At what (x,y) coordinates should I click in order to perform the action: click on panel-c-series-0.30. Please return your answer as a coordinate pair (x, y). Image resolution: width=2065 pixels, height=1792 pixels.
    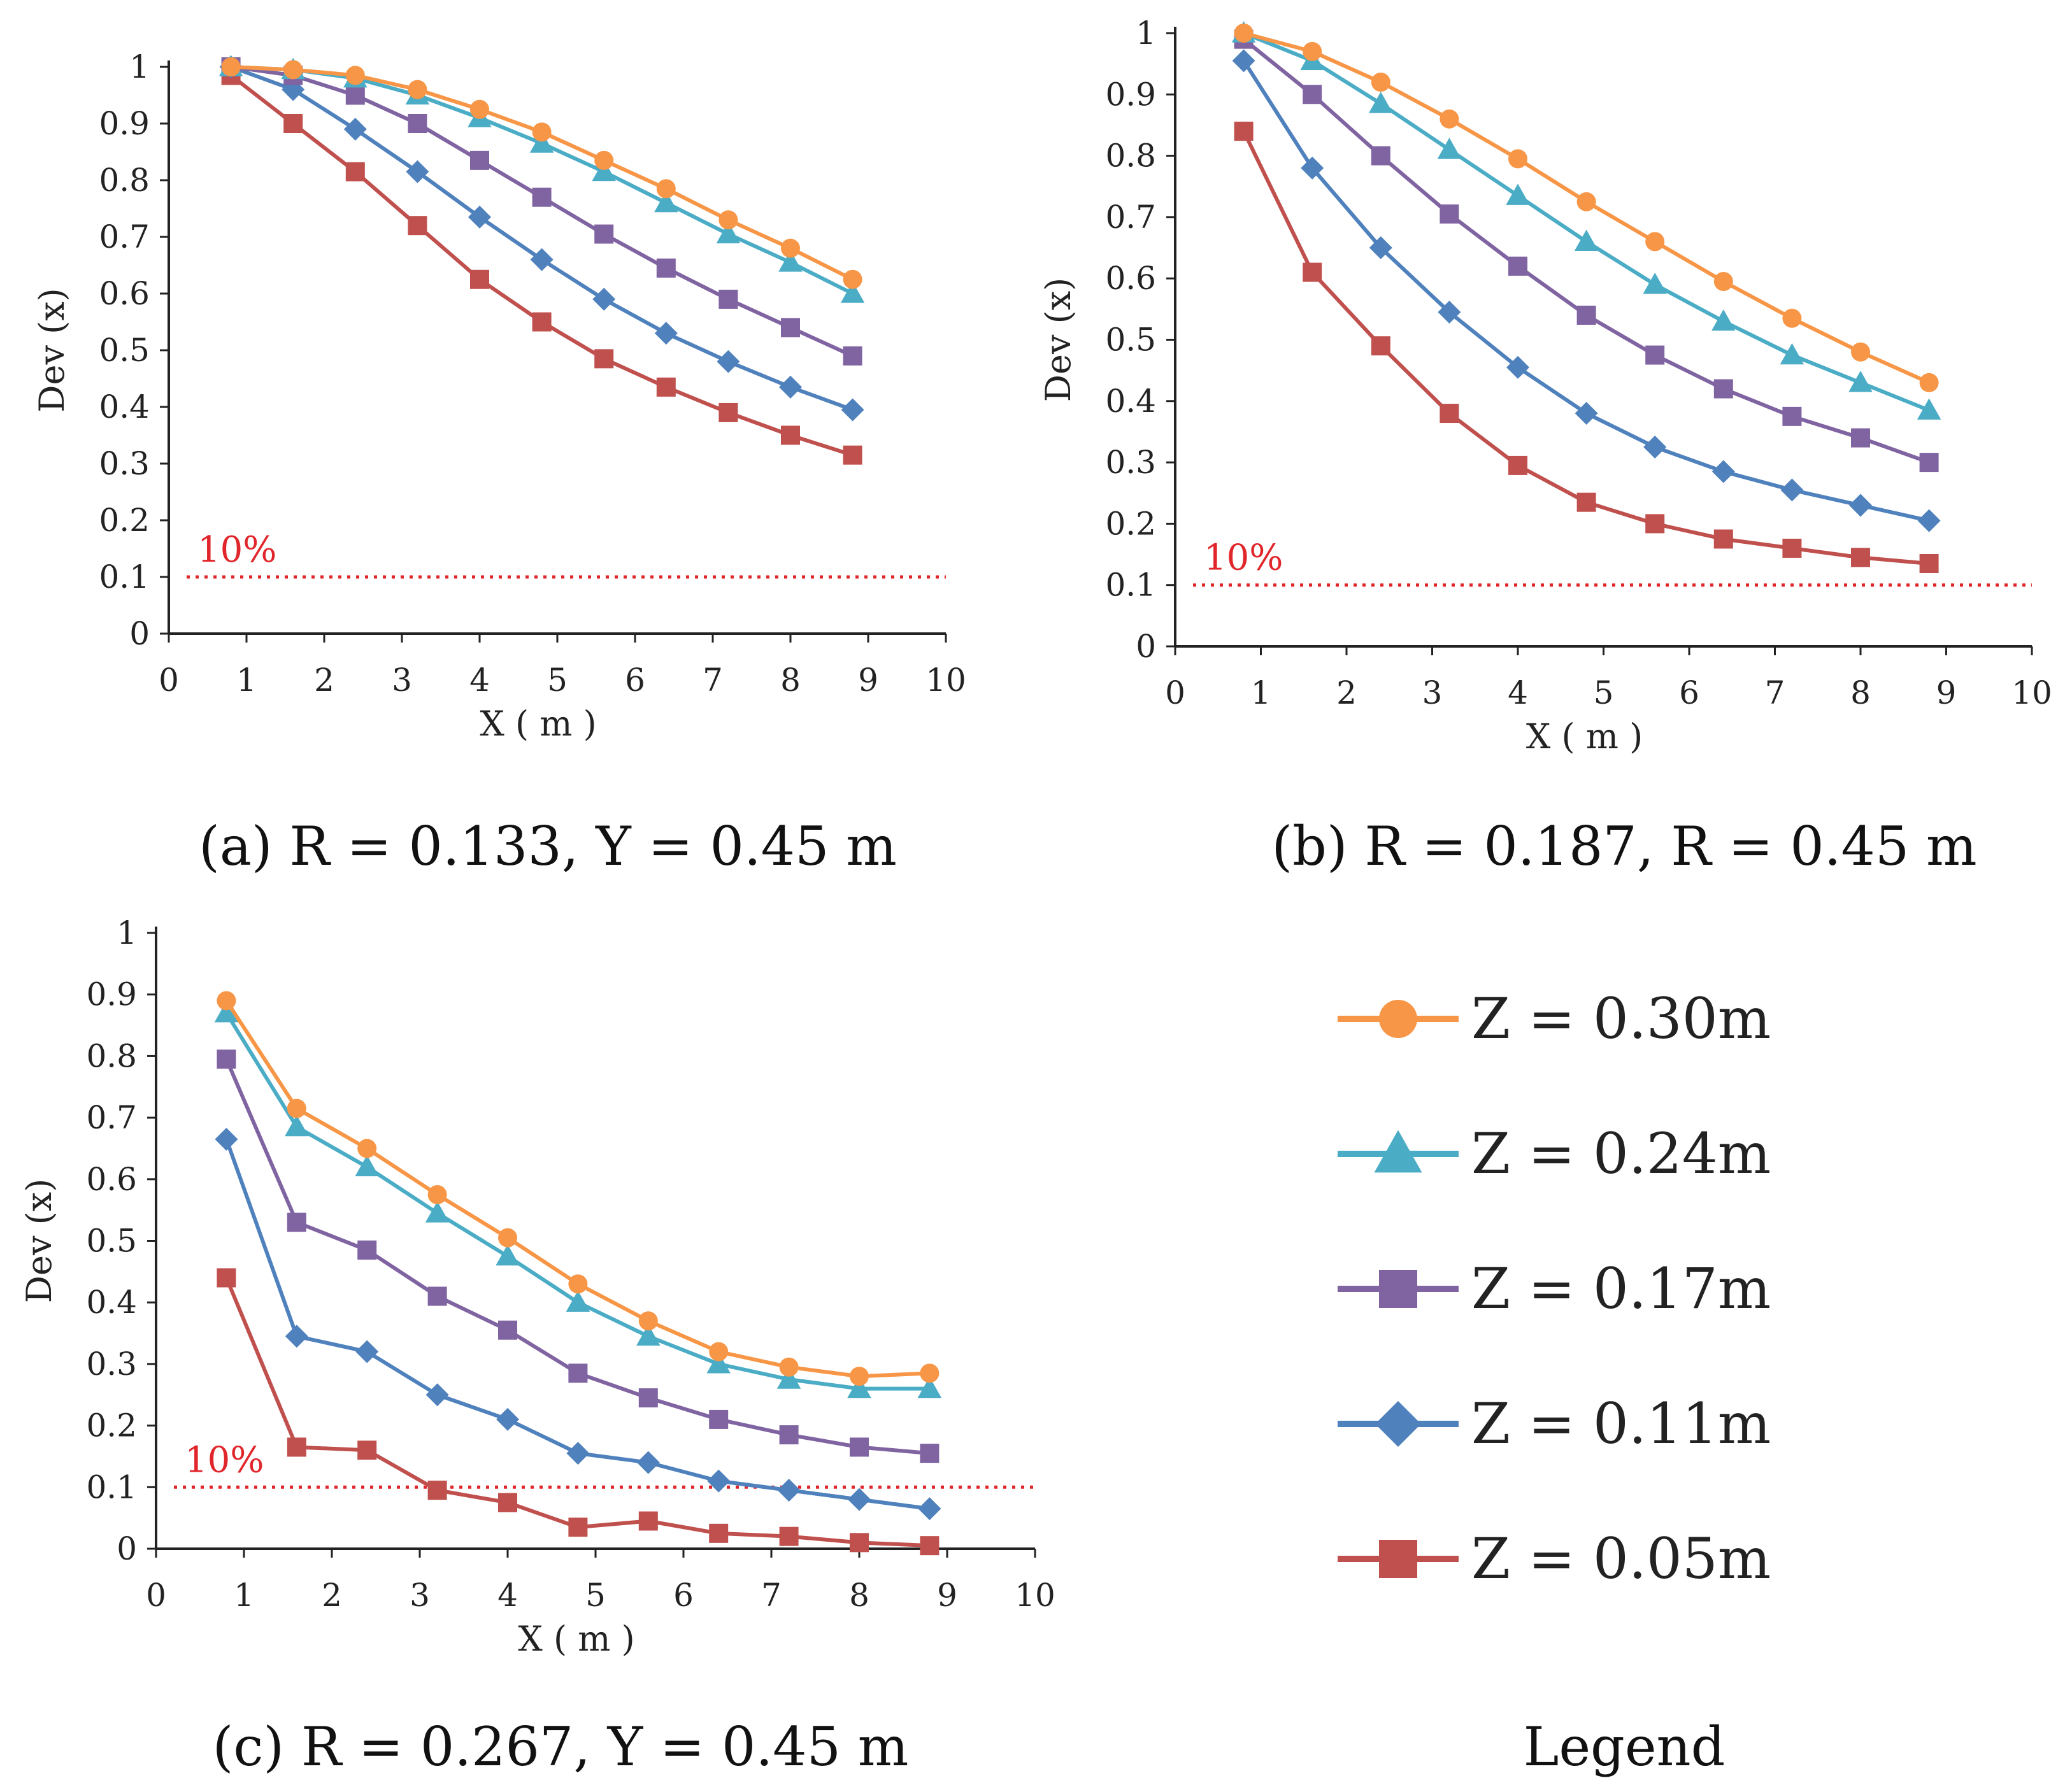
    Looking at the image, I should click on (578, 1188).